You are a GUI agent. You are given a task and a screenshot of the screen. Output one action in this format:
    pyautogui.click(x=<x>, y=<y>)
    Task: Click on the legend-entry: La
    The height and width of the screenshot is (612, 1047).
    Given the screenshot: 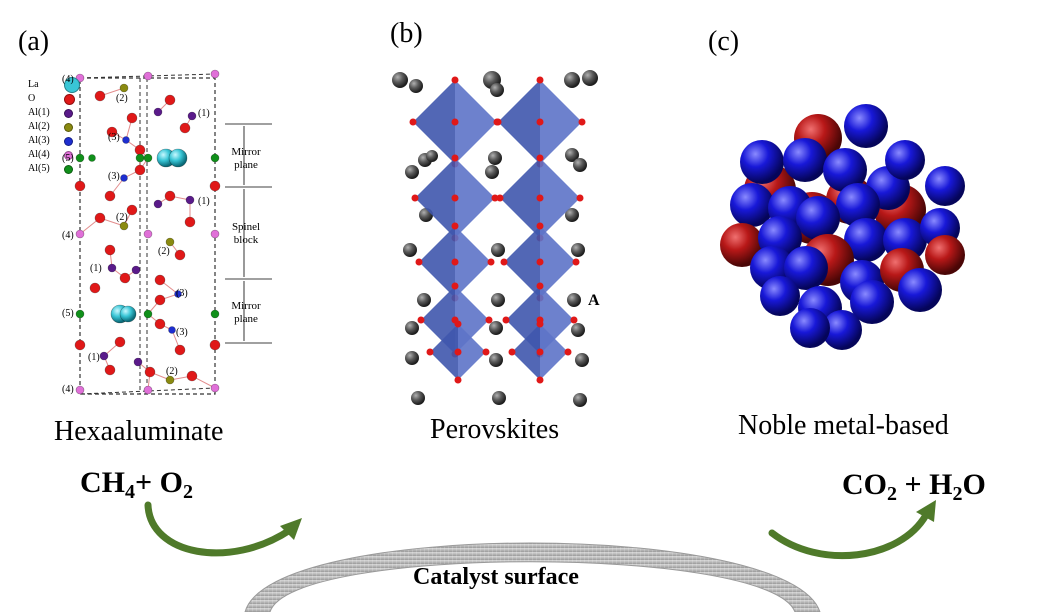 What is the action you would take?
    pyautogui.click(x=54, y=85)
    